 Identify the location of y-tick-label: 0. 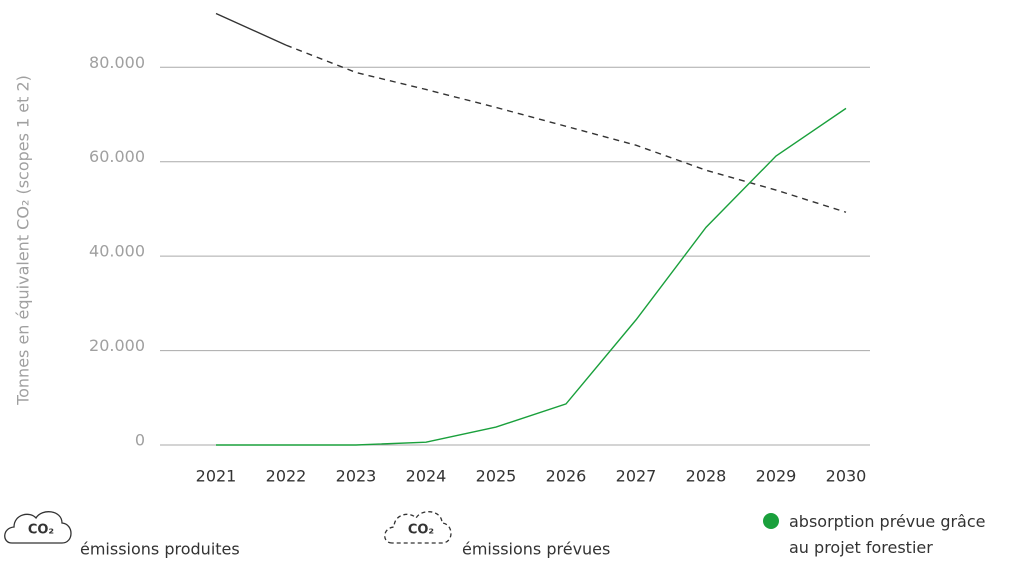
(140, 440).